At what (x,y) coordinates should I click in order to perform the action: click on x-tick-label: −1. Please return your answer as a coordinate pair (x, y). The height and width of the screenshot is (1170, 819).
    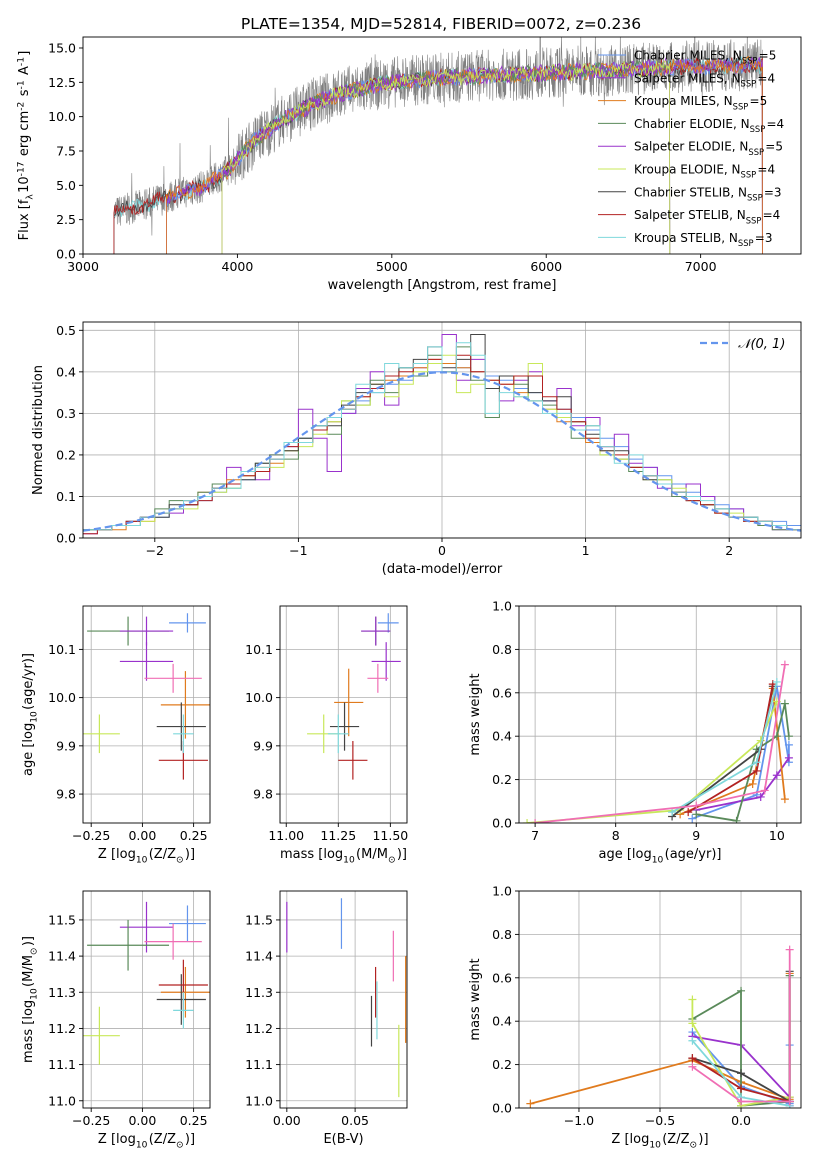
    Looking at the image, I should click on (298, 550).